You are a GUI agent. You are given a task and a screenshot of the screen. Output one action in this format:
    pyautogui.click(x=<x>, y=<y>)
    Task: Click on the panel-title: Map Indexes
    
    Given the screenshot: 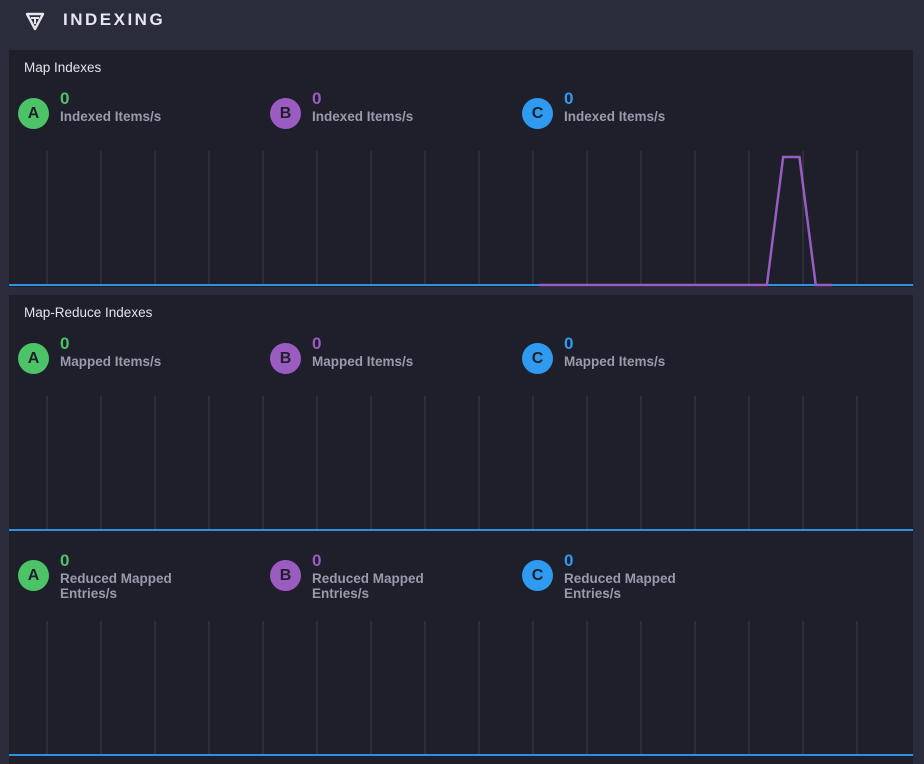 What is the action you would take?
    pyautogui.click(x=63, y=67)
    